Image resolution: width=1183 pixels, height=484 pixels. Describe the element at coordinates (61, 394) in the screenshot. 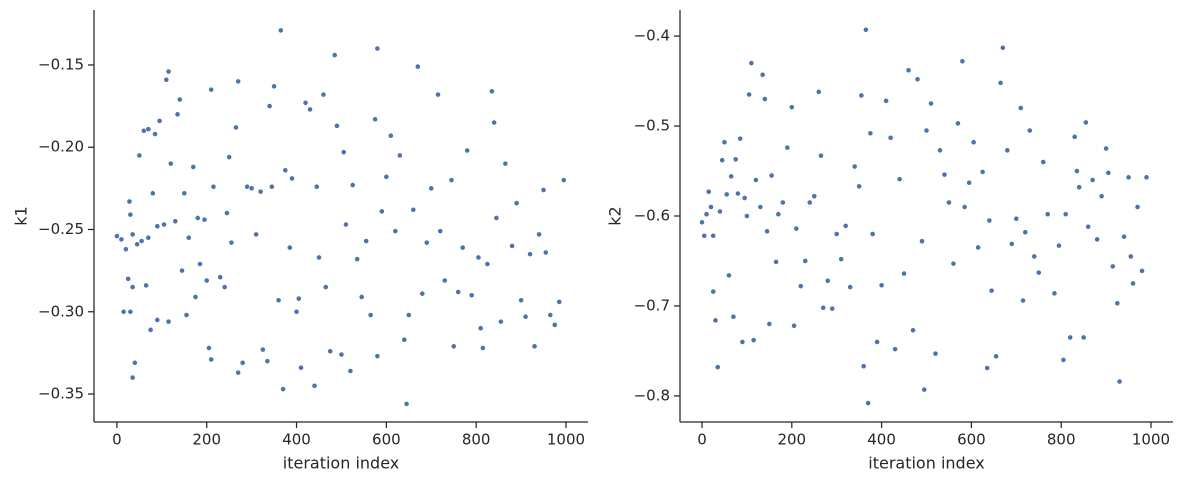

I see `y-tick-label: −0.35` at that location.